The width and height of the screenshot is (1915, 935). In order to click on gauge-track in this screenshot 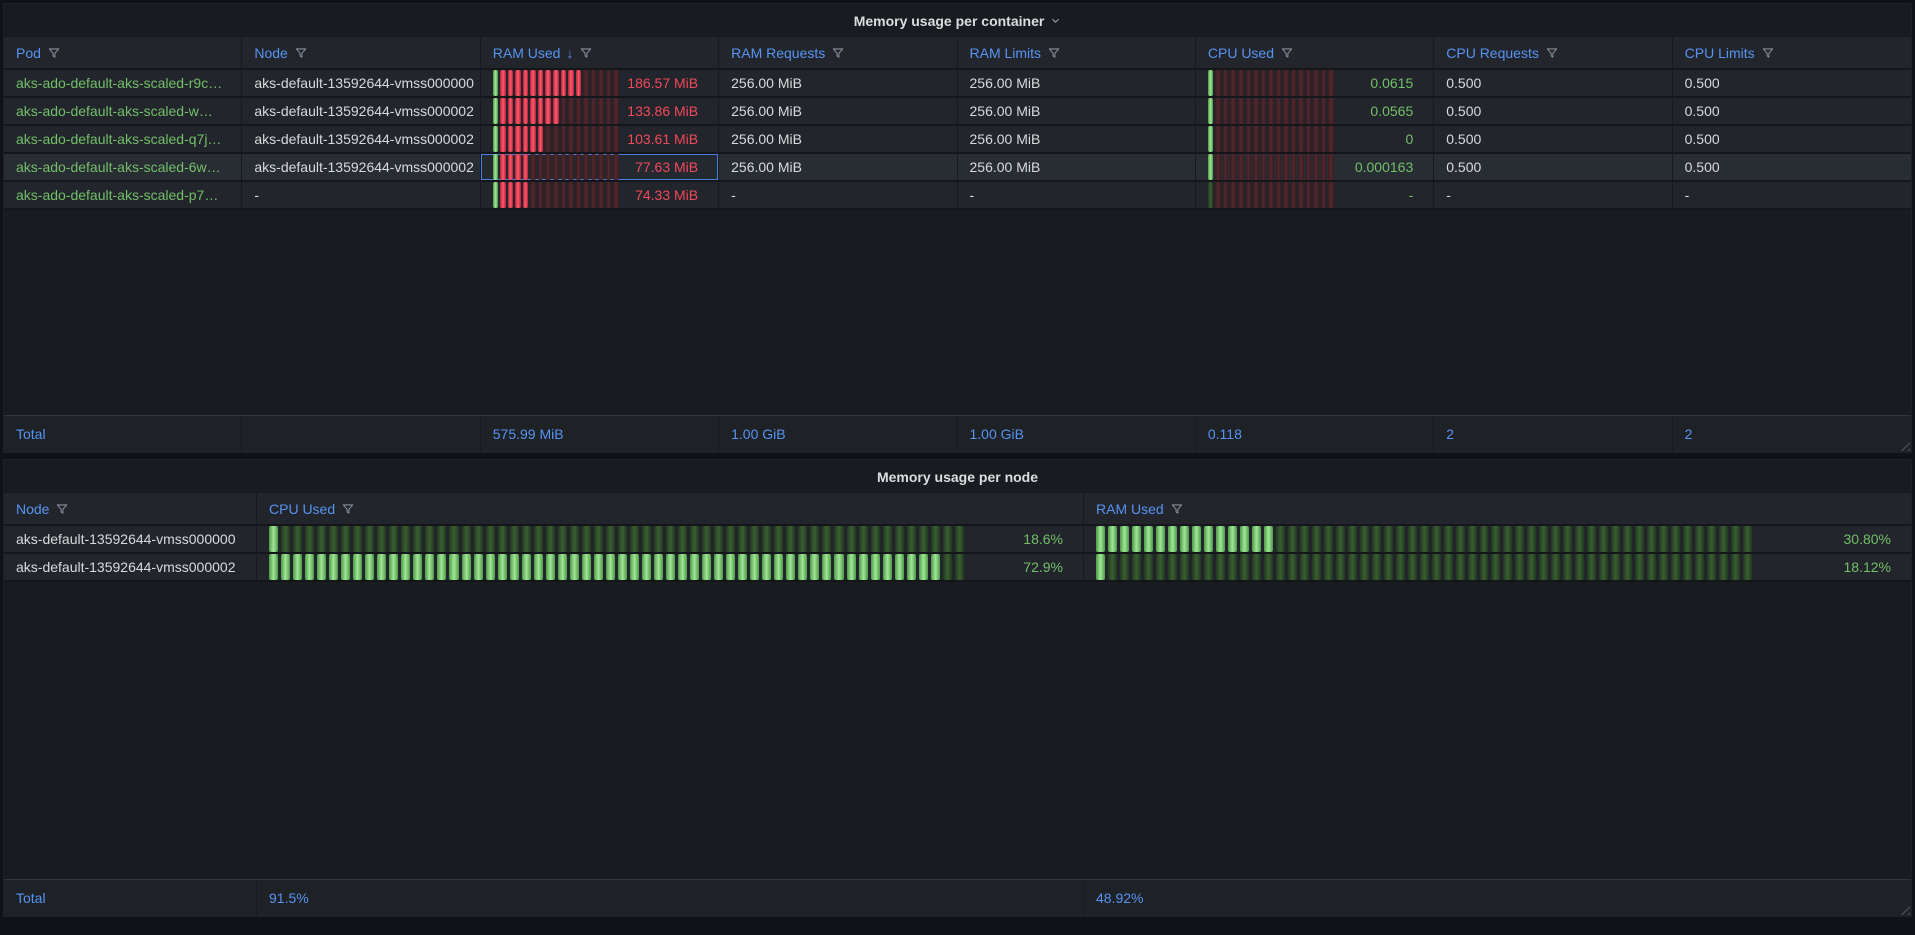, I will do `click(555, 195)`.